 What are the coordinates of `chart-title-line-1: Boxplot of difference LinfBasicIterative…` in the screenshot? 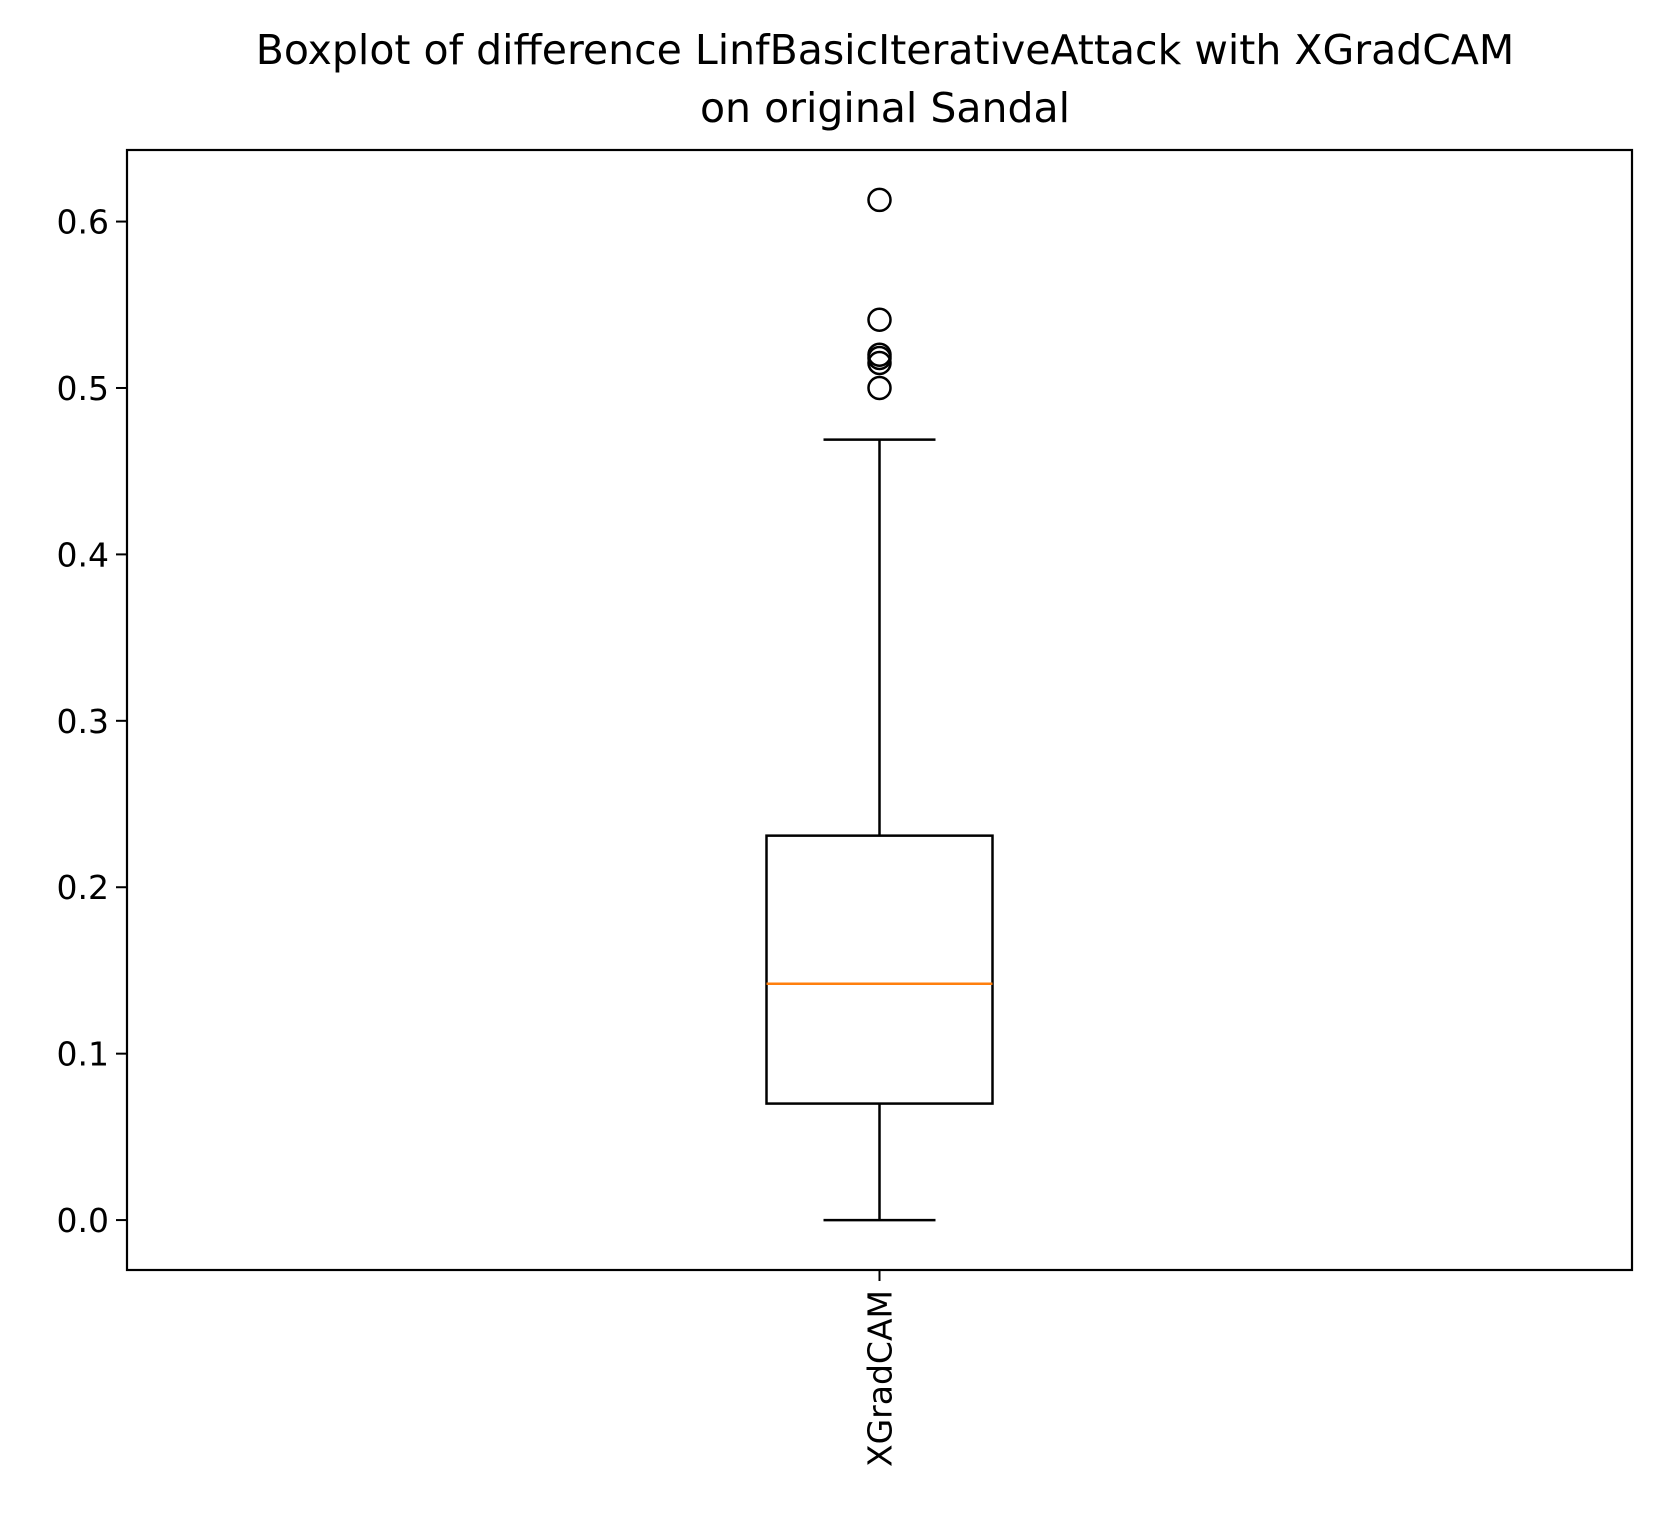 It's located at (885, 50).